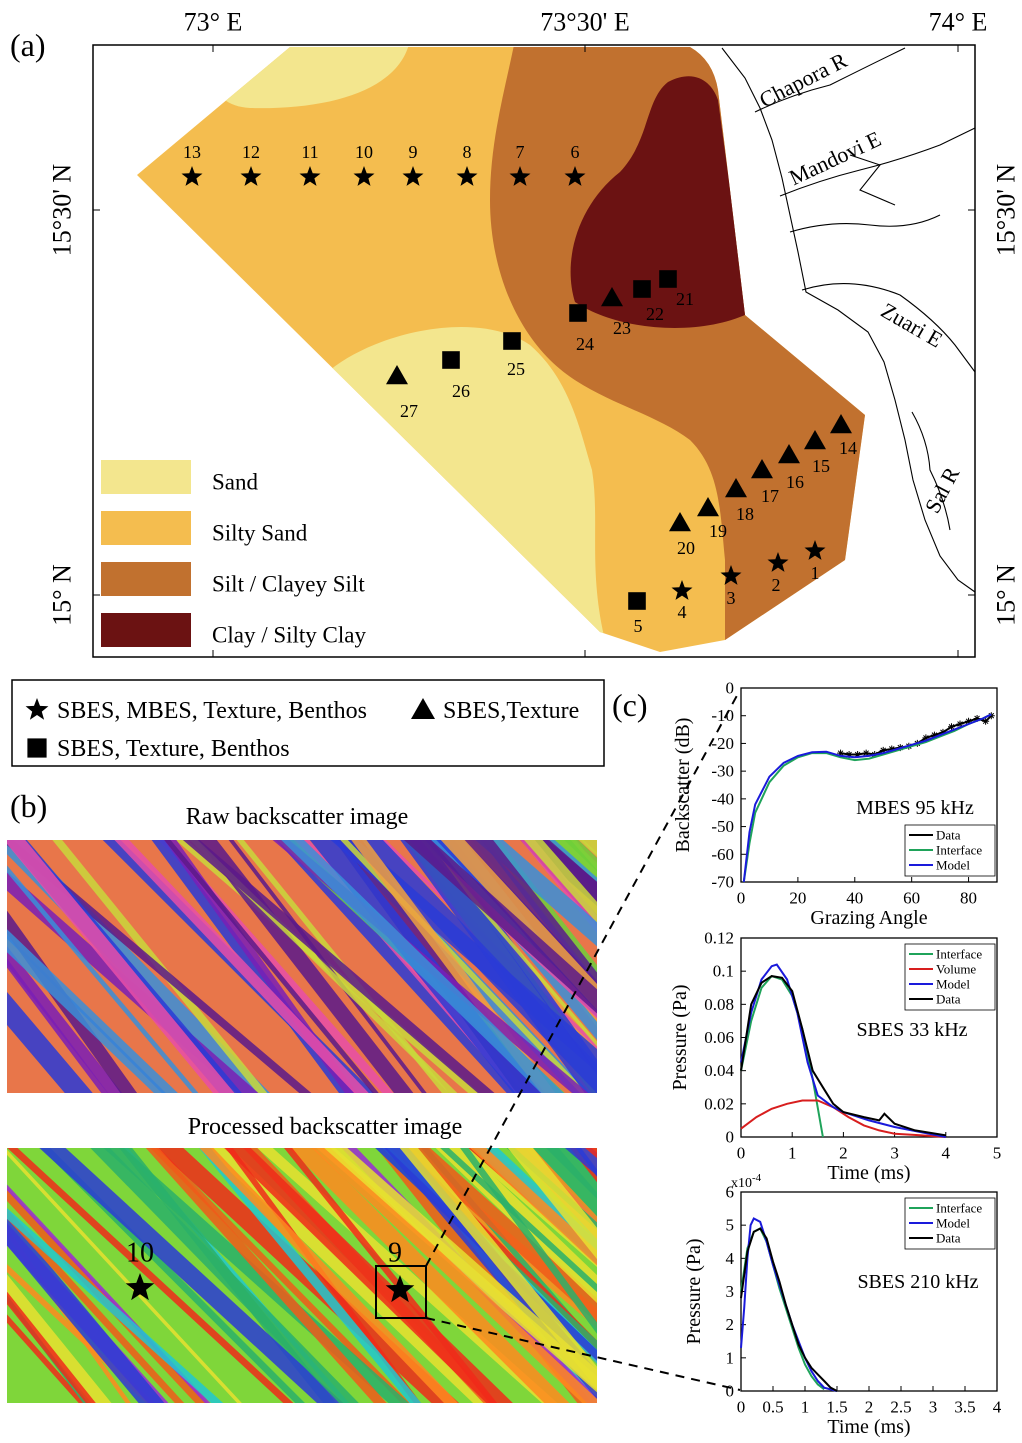 This screenshot has width=1022, height=1443. Describe the element at coordinates (719, 1070) in the screenshot. I see `y-tick-label: 0.04` at that location.